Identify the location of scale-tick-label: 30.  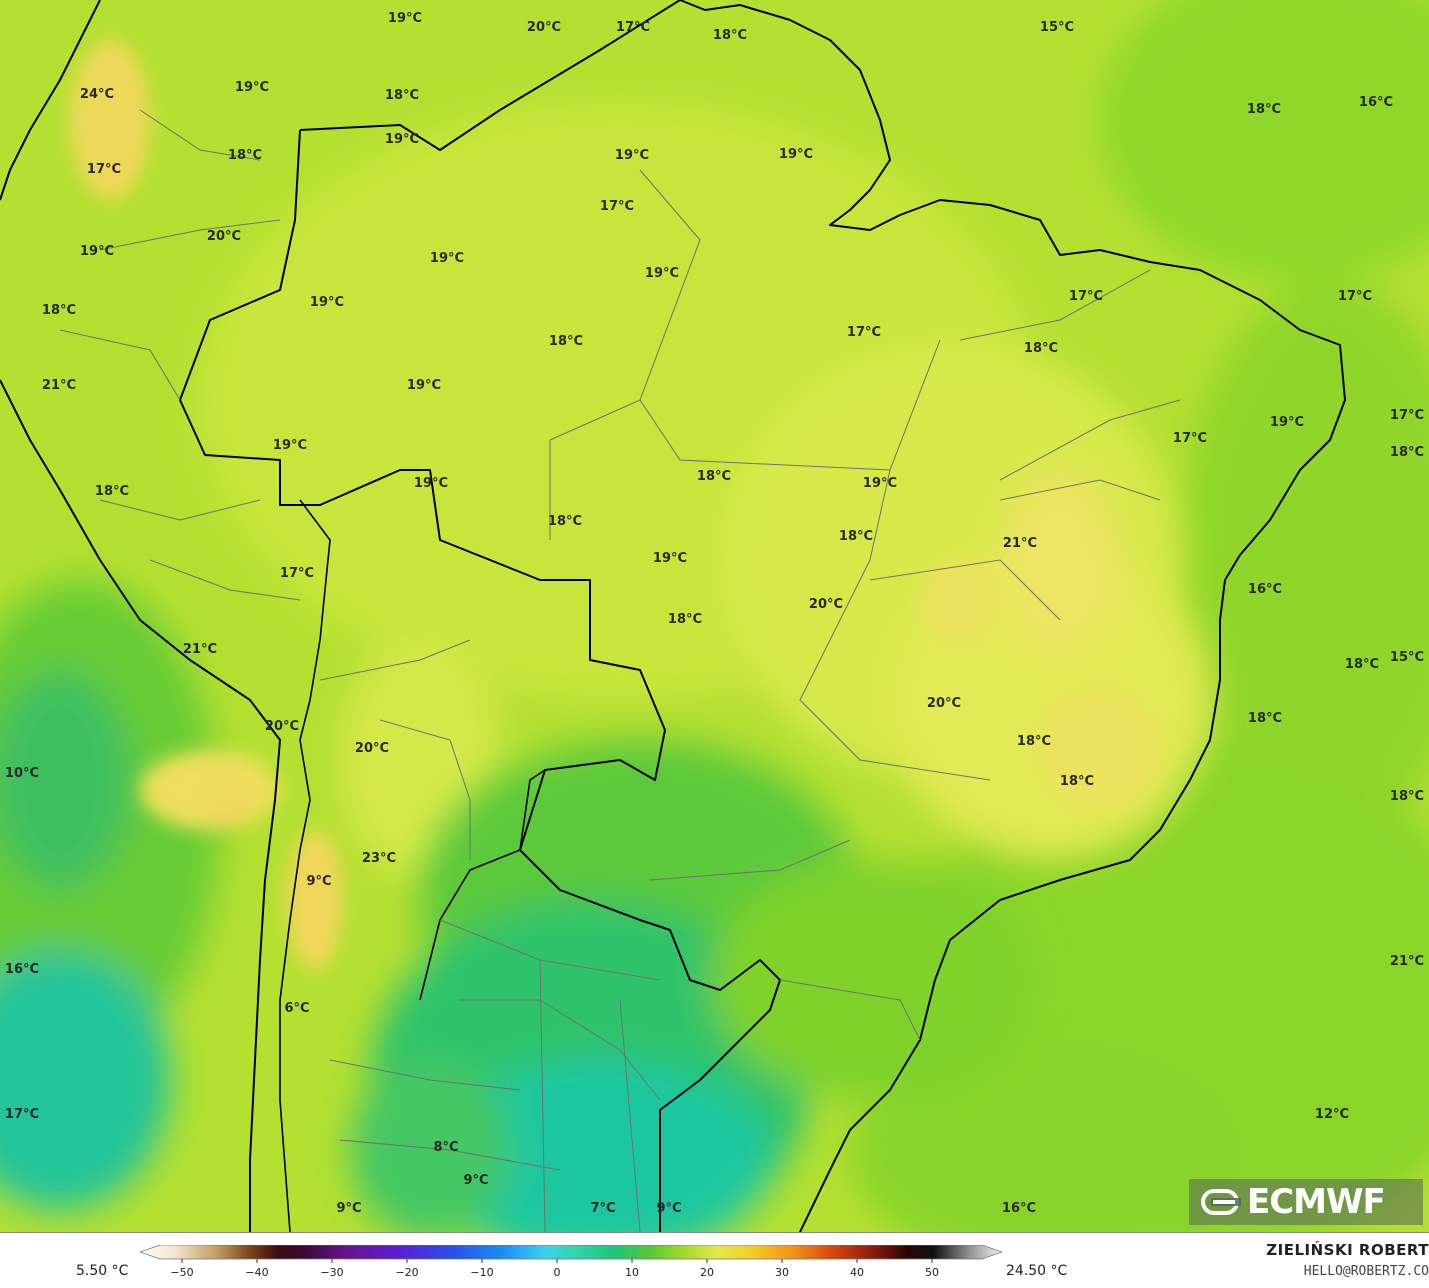
(782, 1272).